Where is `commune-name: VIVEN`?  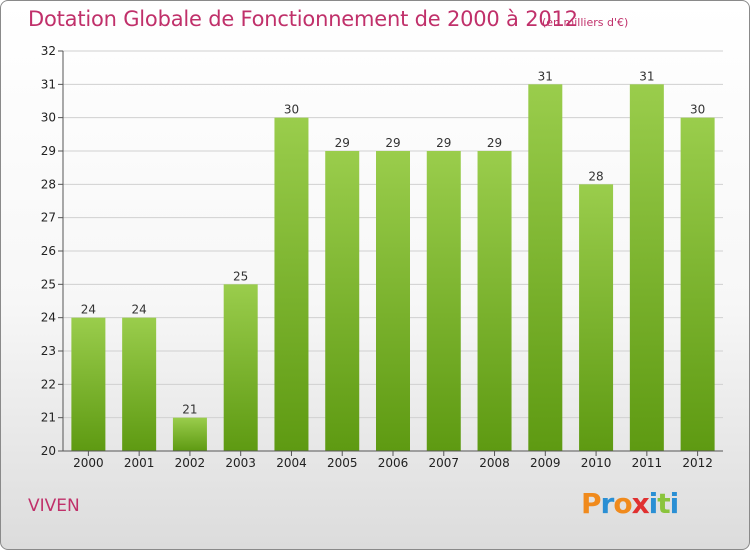
commune-name: VIVEN is located at coordinates (54, 506).